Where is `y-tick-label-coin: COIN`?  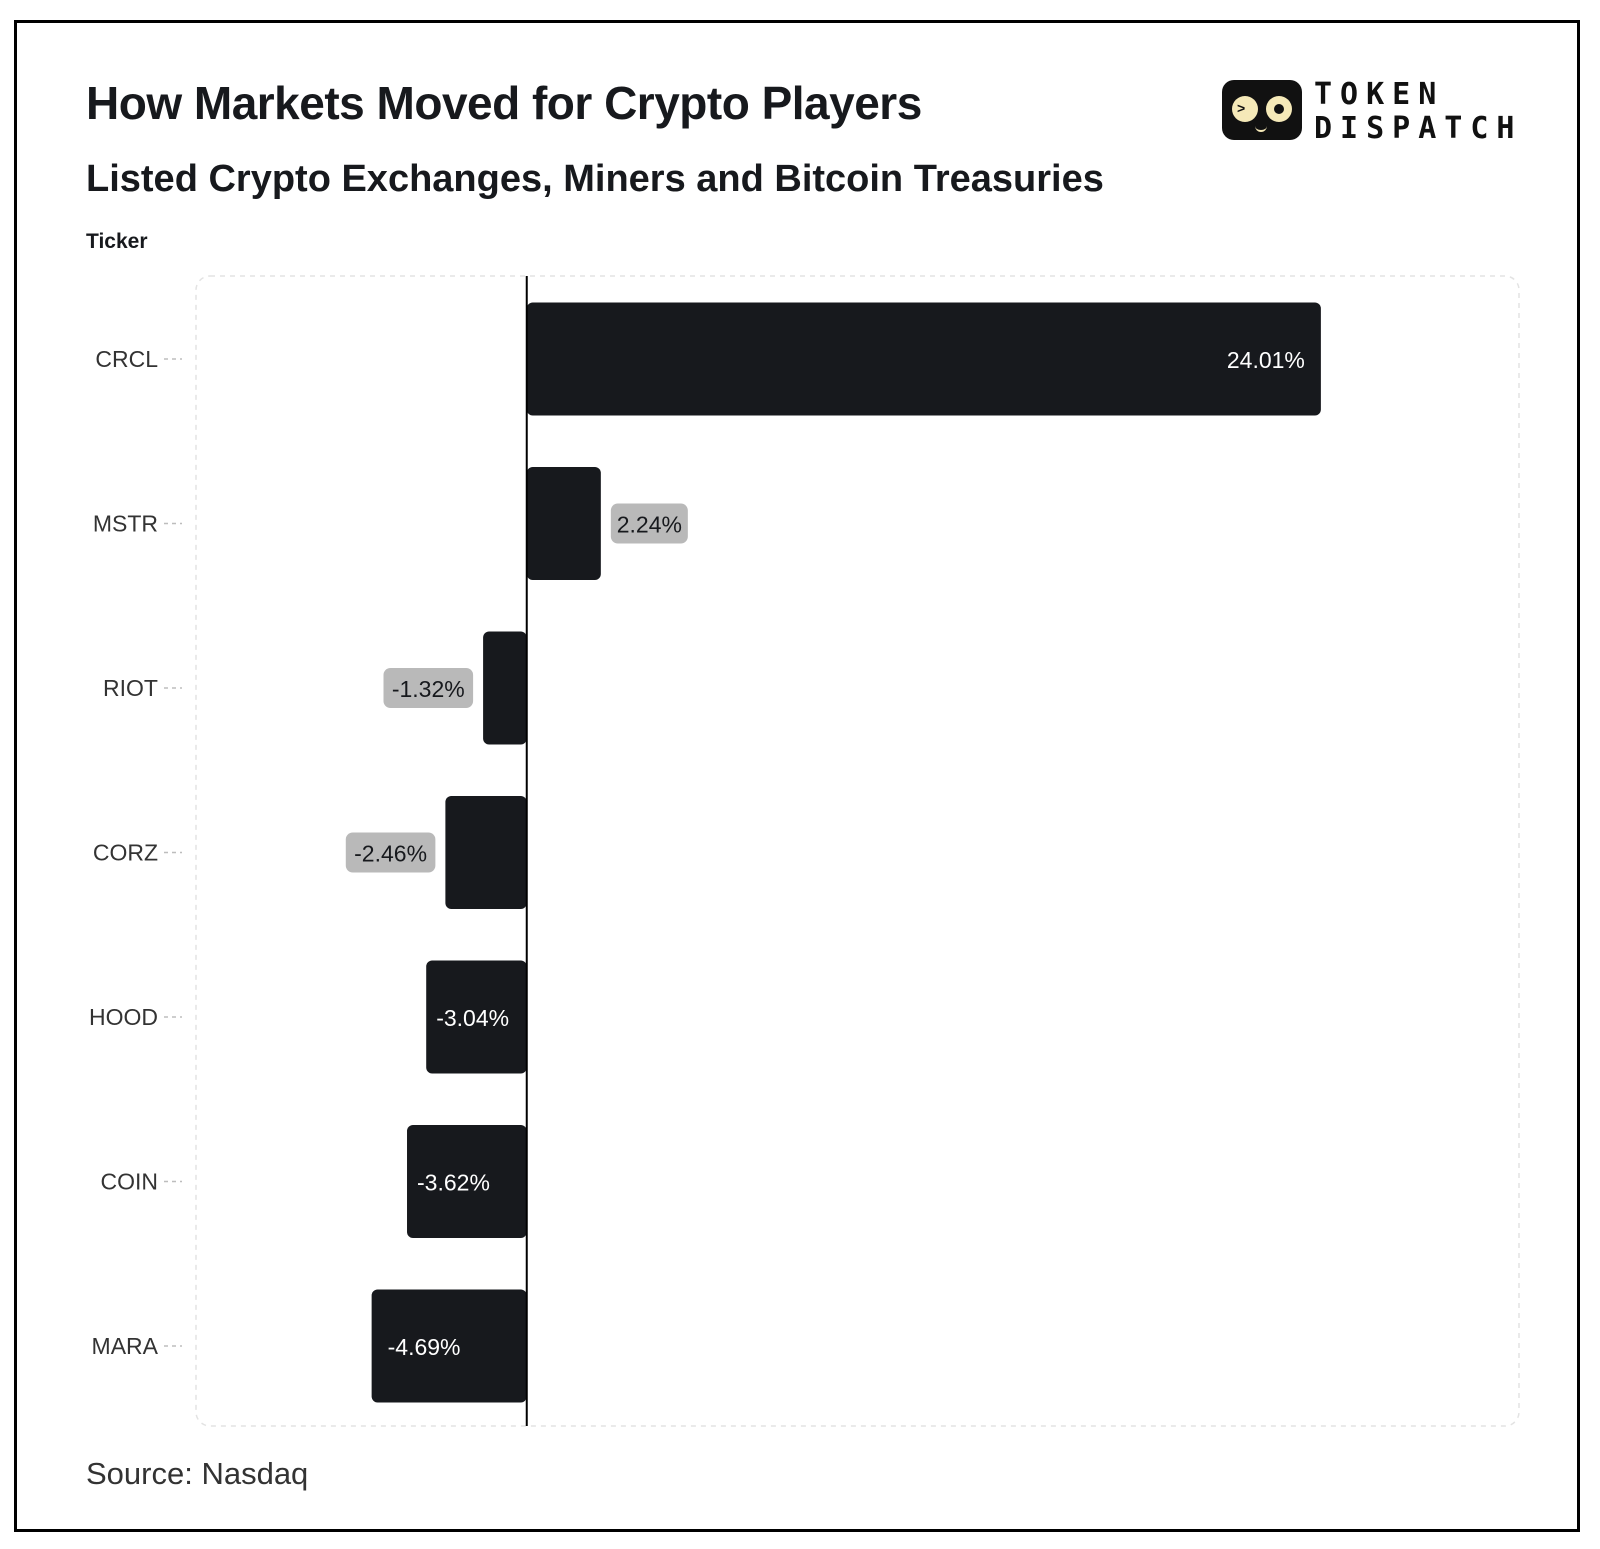 y-tick-label-coin: COIN is located at coordinates (130, 1182).